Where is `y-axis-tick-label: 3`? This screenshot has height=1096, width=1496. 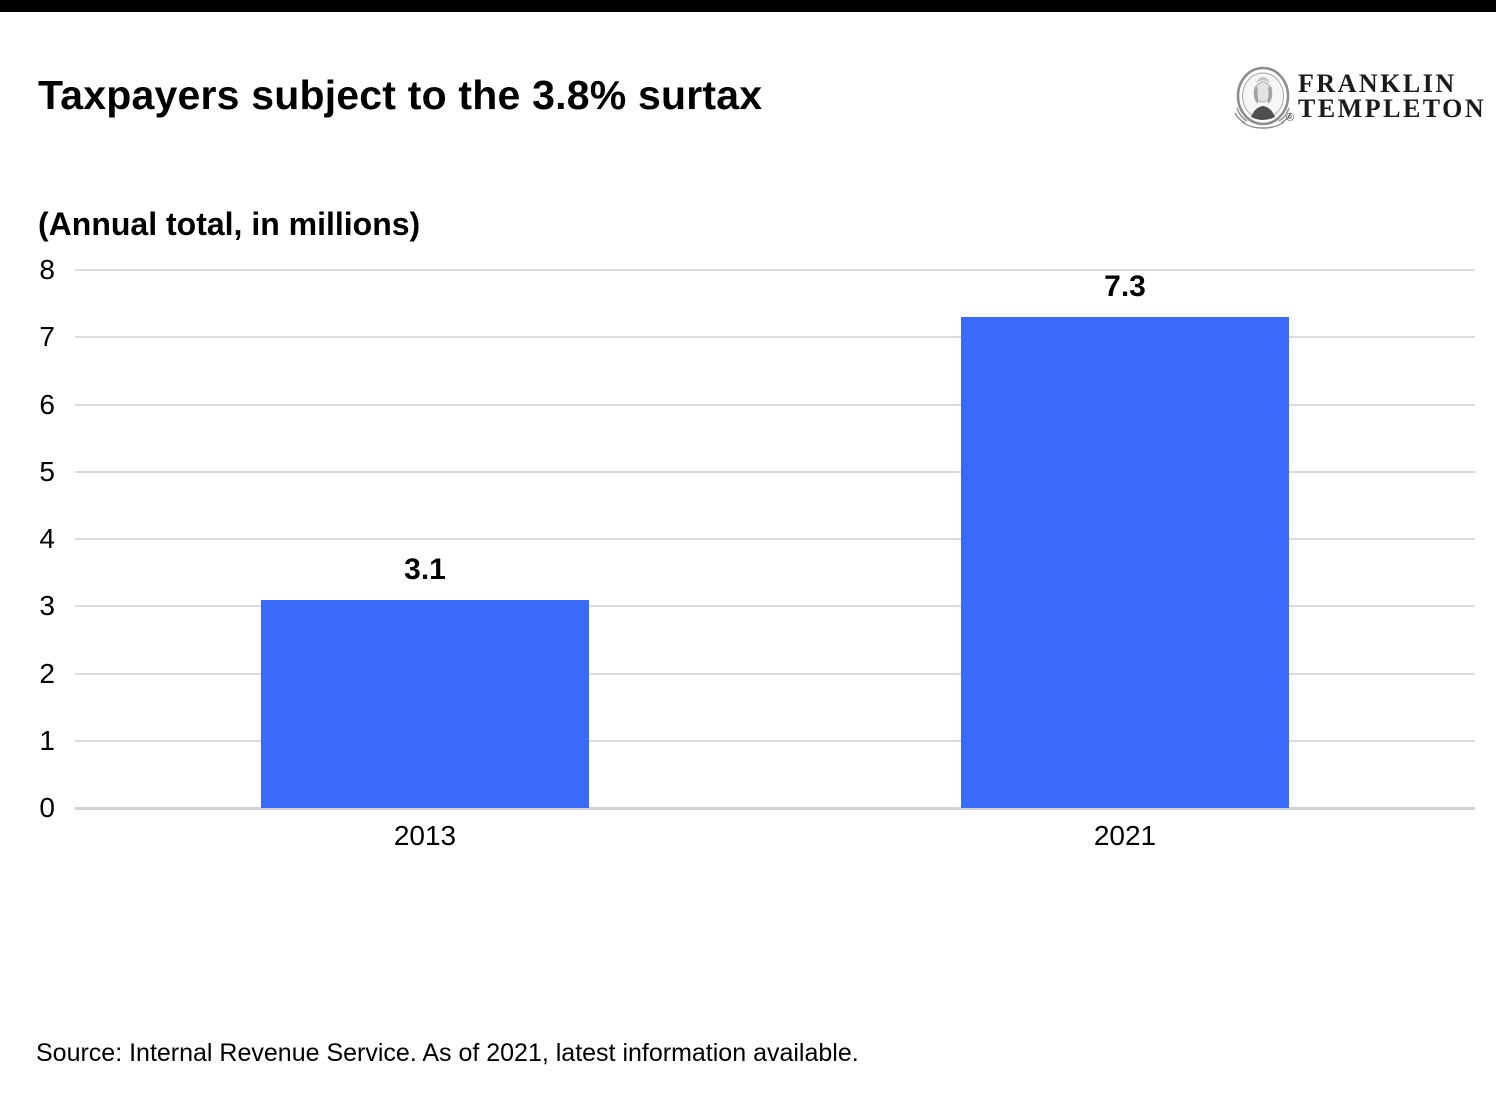
y-axis-tick-label: 3 is located at coordinates (47, 606).